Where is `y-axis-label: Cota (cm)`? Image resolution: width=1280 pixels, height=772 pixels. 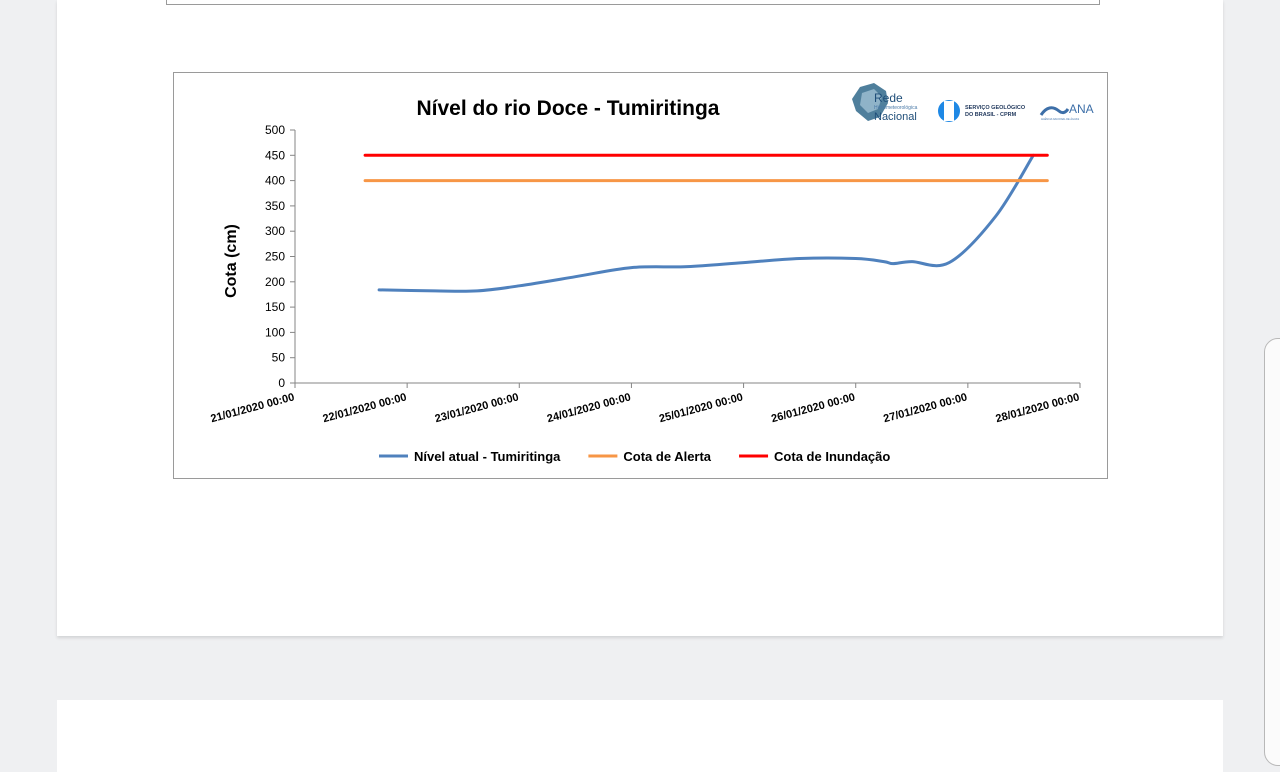 y-axis-label: Cota (cm) is located at coordinates (231, 261).